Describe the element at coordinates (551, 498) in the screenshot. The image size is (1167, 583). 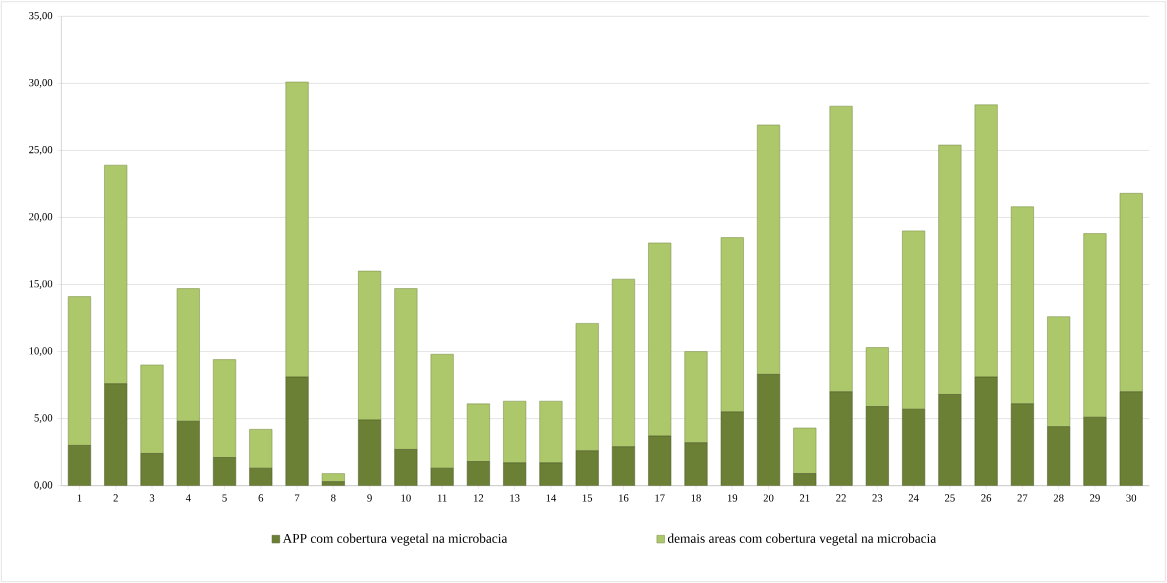
I see `x-tick-label: 14` at that location.